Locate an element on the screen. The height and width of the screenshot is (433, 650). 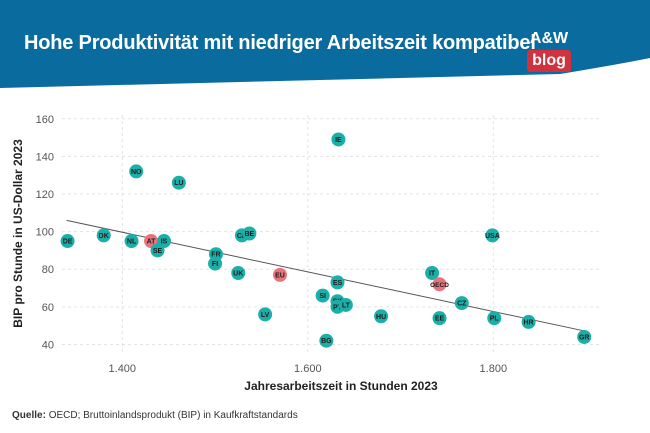
y-tick-label: 140 is located at coordinates (45, 157).